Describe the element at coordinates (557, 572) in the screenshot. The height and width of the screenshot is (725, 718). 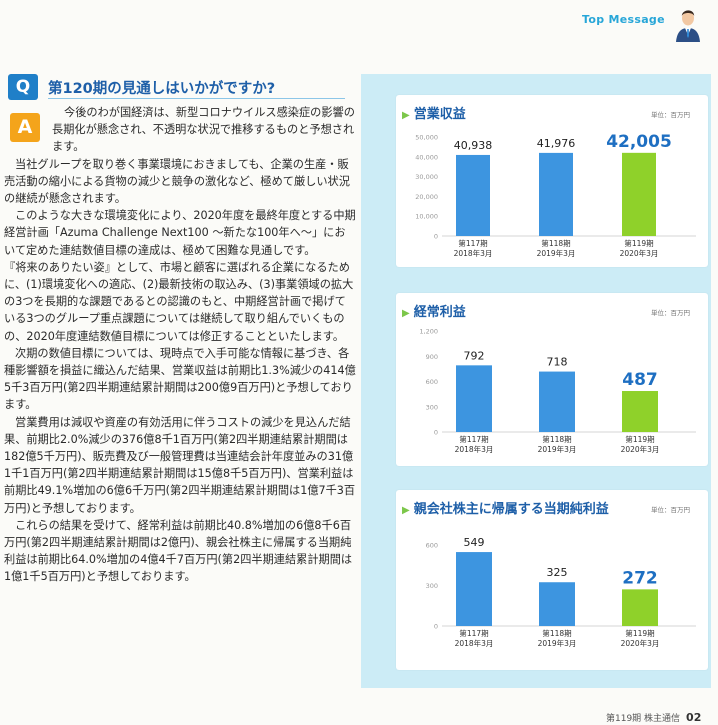
I see `data-label: 325` at that location.